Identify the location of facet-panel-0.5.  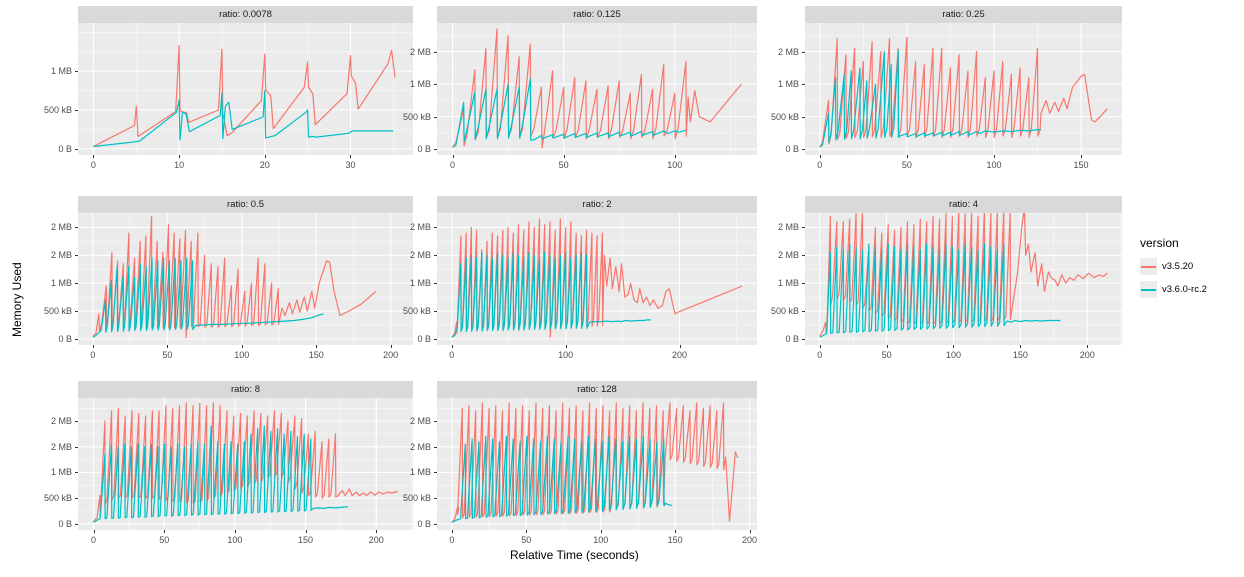
(245, 279).